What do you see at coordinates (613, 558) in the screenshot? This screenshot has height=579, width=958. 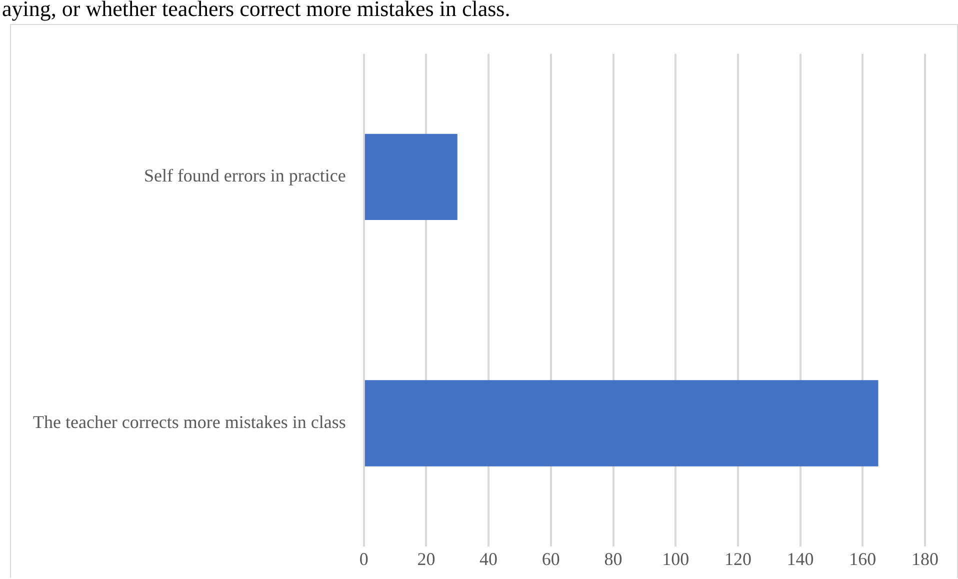 I see `x-tick-label: 80` at bounding box center [613, 558].